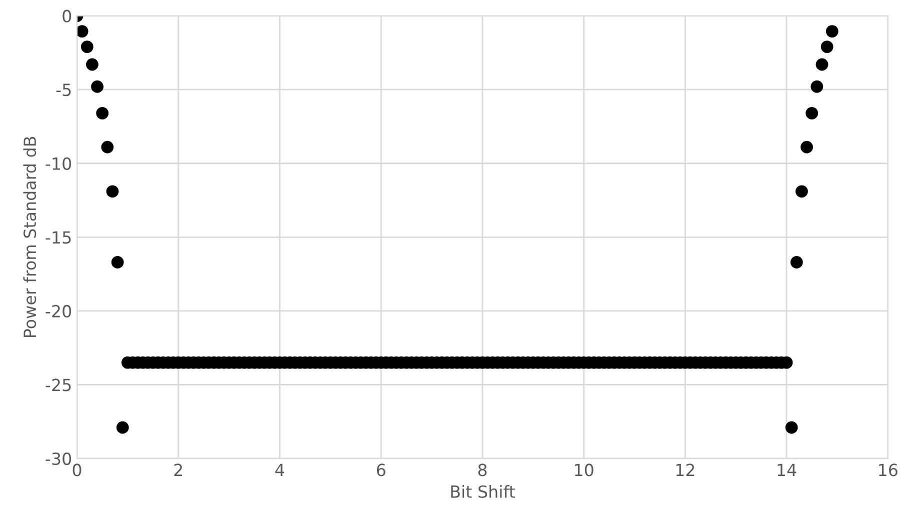 The width and height of the screenshot is (906, 527). What do you see at coordinates (381, 470) in the screenshot?
I see `x-tick-label: 6` at bounding box center [381, 470].